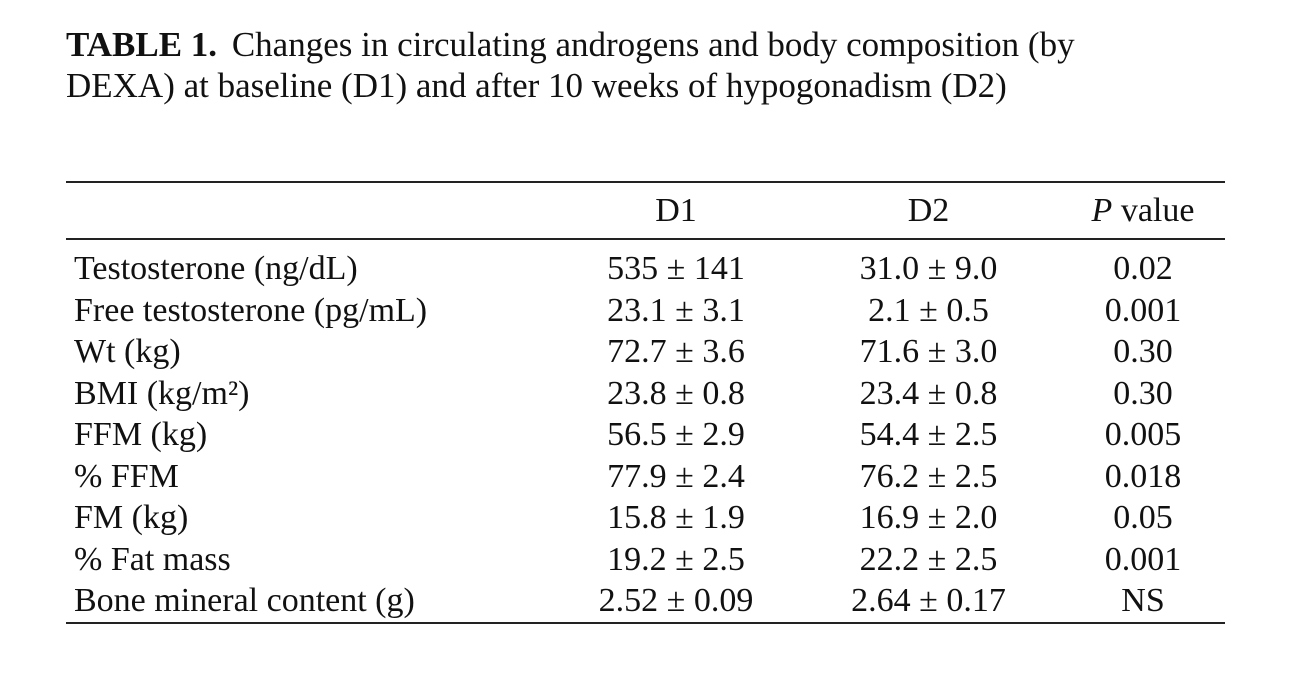 Image resolution: width=1300 pixels, height=688 pixels. What do you see at coordinates (1143, 269) in the screenshot?
I see `cell: 0.02` at bounding box center [1143, 269].